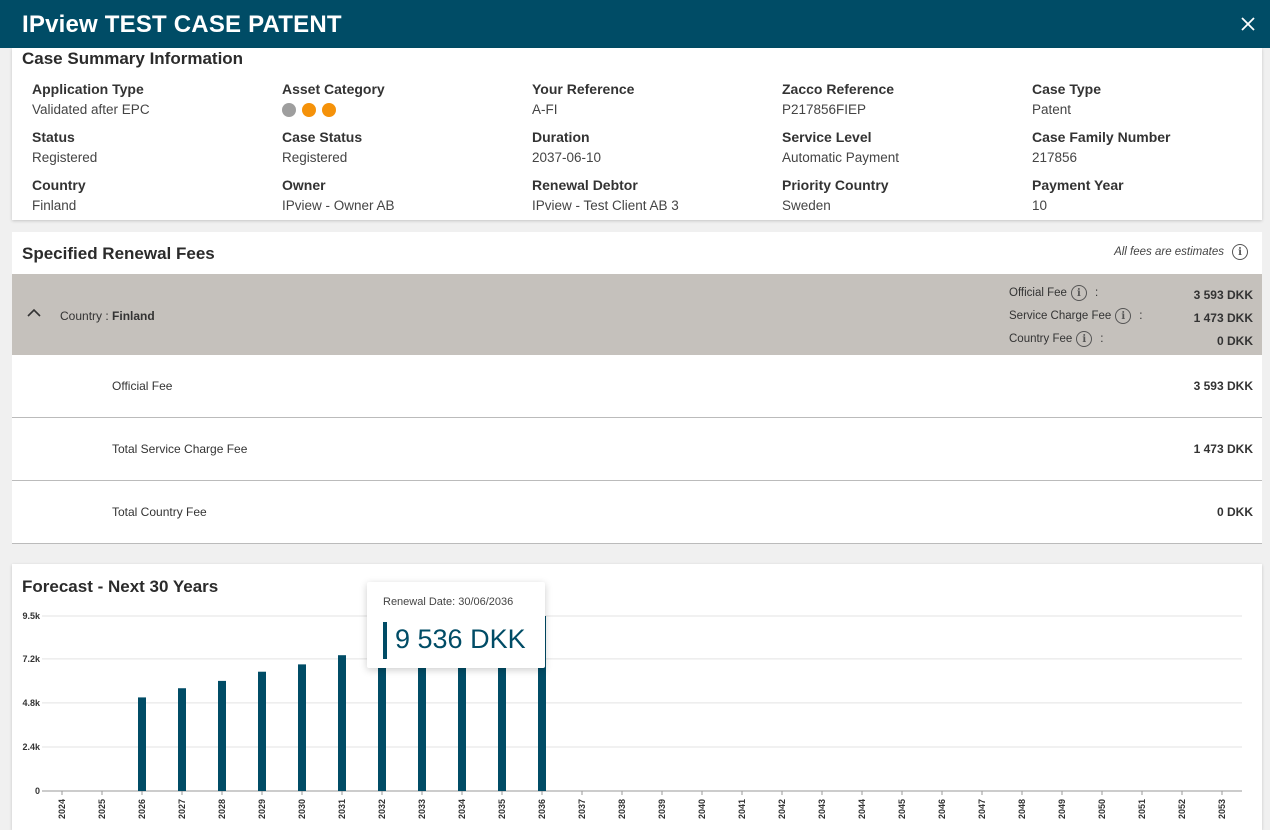  Describe the element at coordinates (824, 109) in the screenshot. I see `field-value: P217856FIEP` at that location.